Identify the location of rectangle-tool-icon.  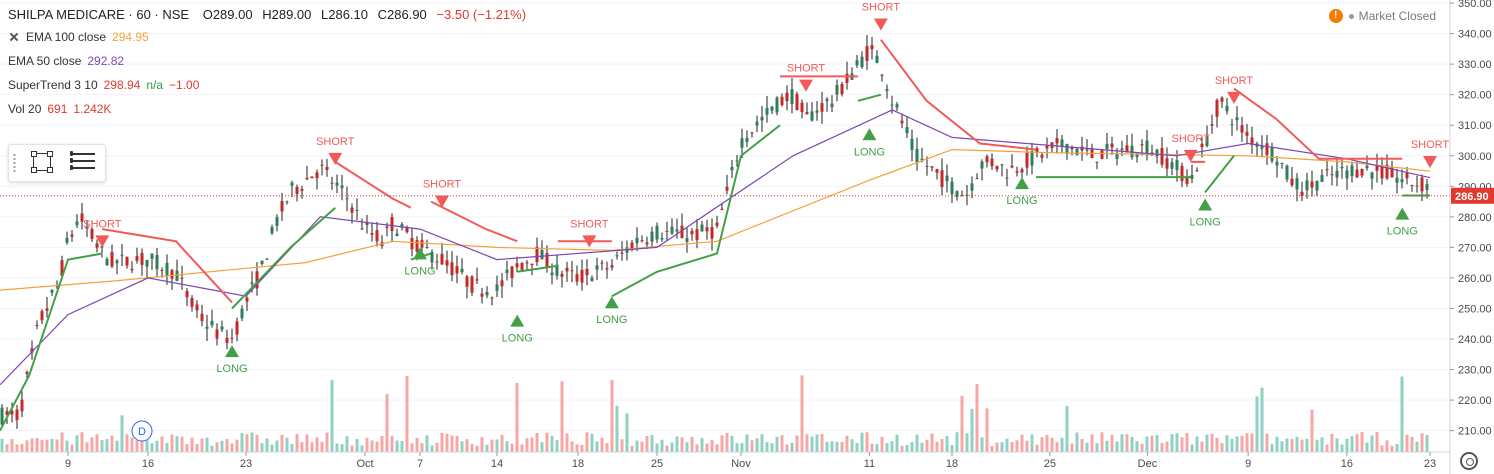
(42, 162).